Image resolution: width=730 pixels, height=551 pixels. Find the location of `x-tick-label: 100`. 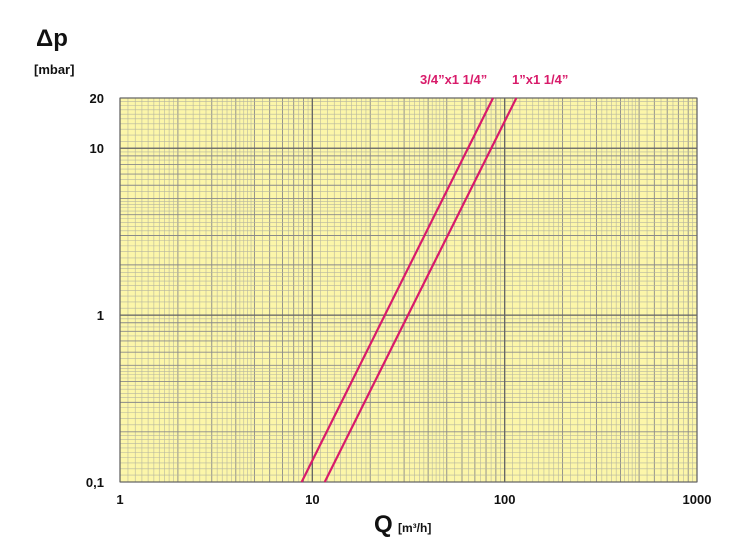

x-tick-label: 100 is located at coordinates (505, 499).